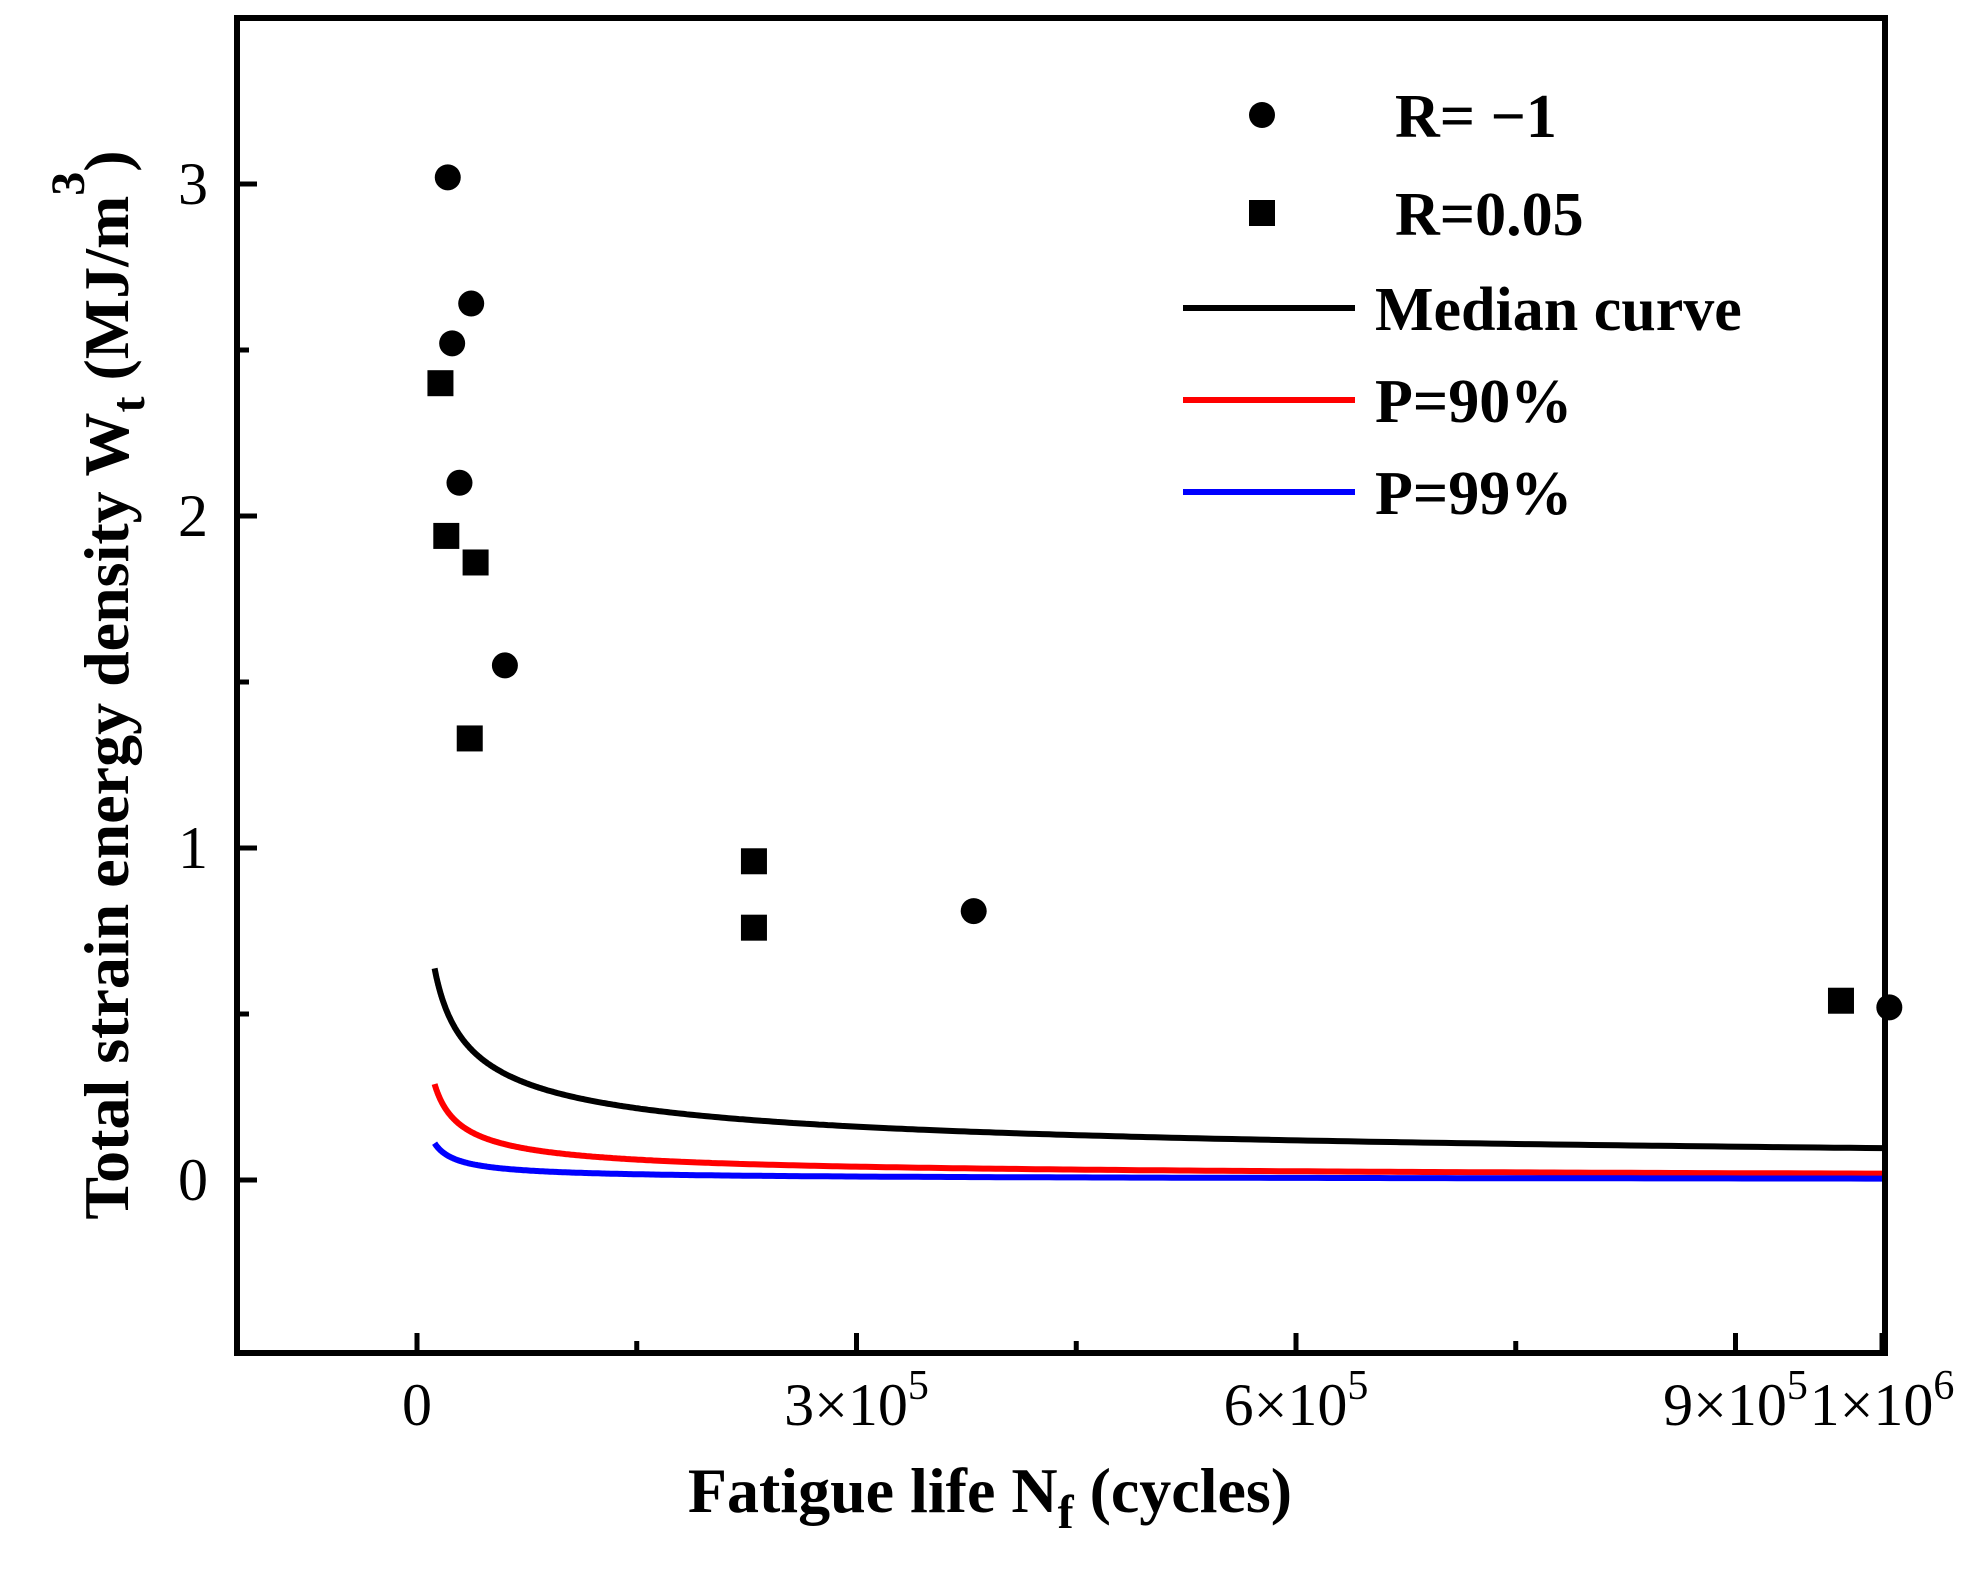 Image resolution: width=1981 pixels, height=1587 pixels. I want to click on p-99-curve, so click(1157, 1161).